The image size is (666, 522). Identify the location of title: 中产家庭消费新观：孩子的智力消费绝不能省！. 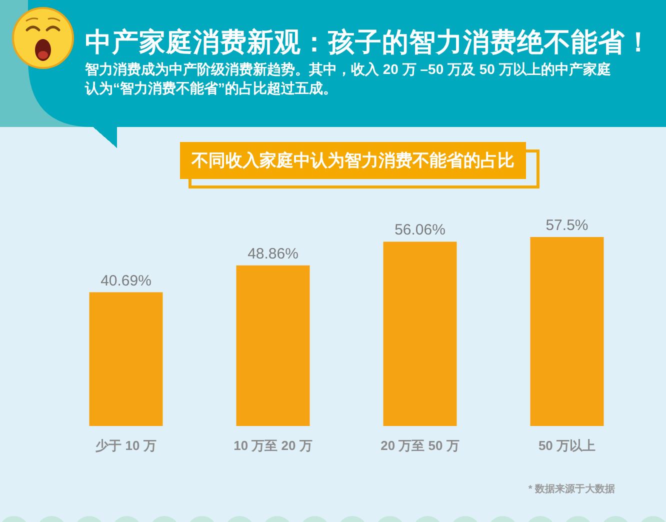
(368, 42).